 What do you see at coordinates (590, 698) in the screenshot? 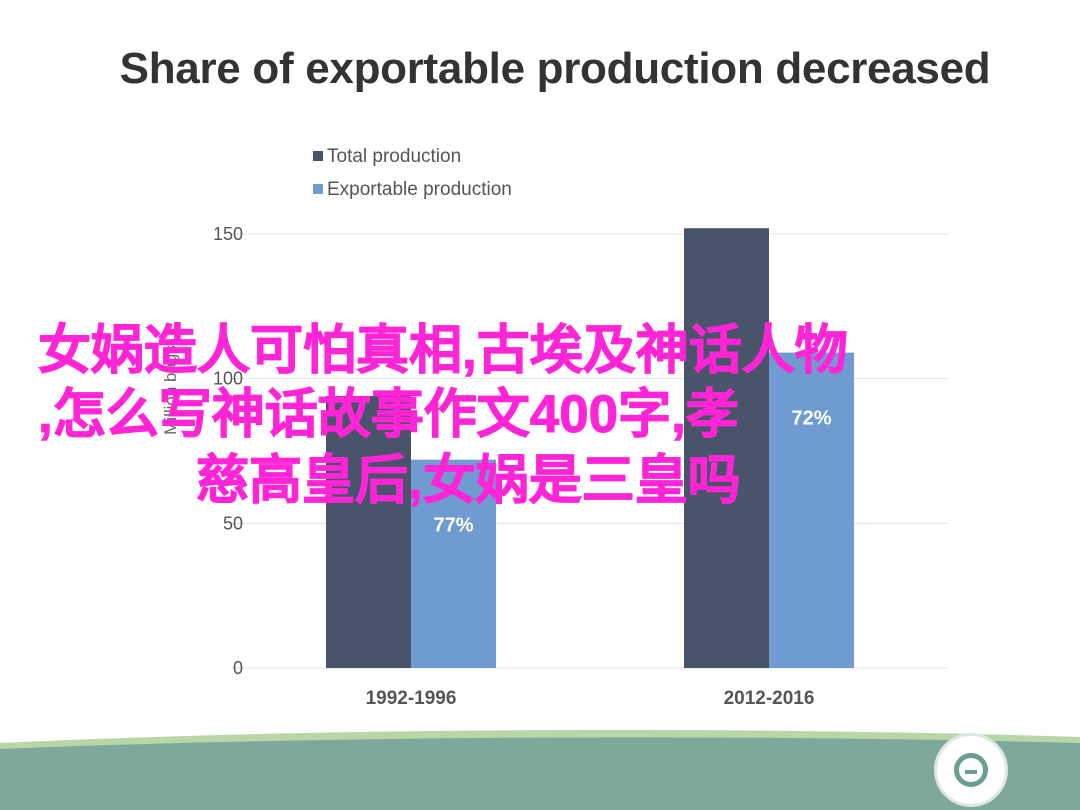
I see `x-axis-categories: 1992-1996 2012-2016` at bounding box center [590, 698].